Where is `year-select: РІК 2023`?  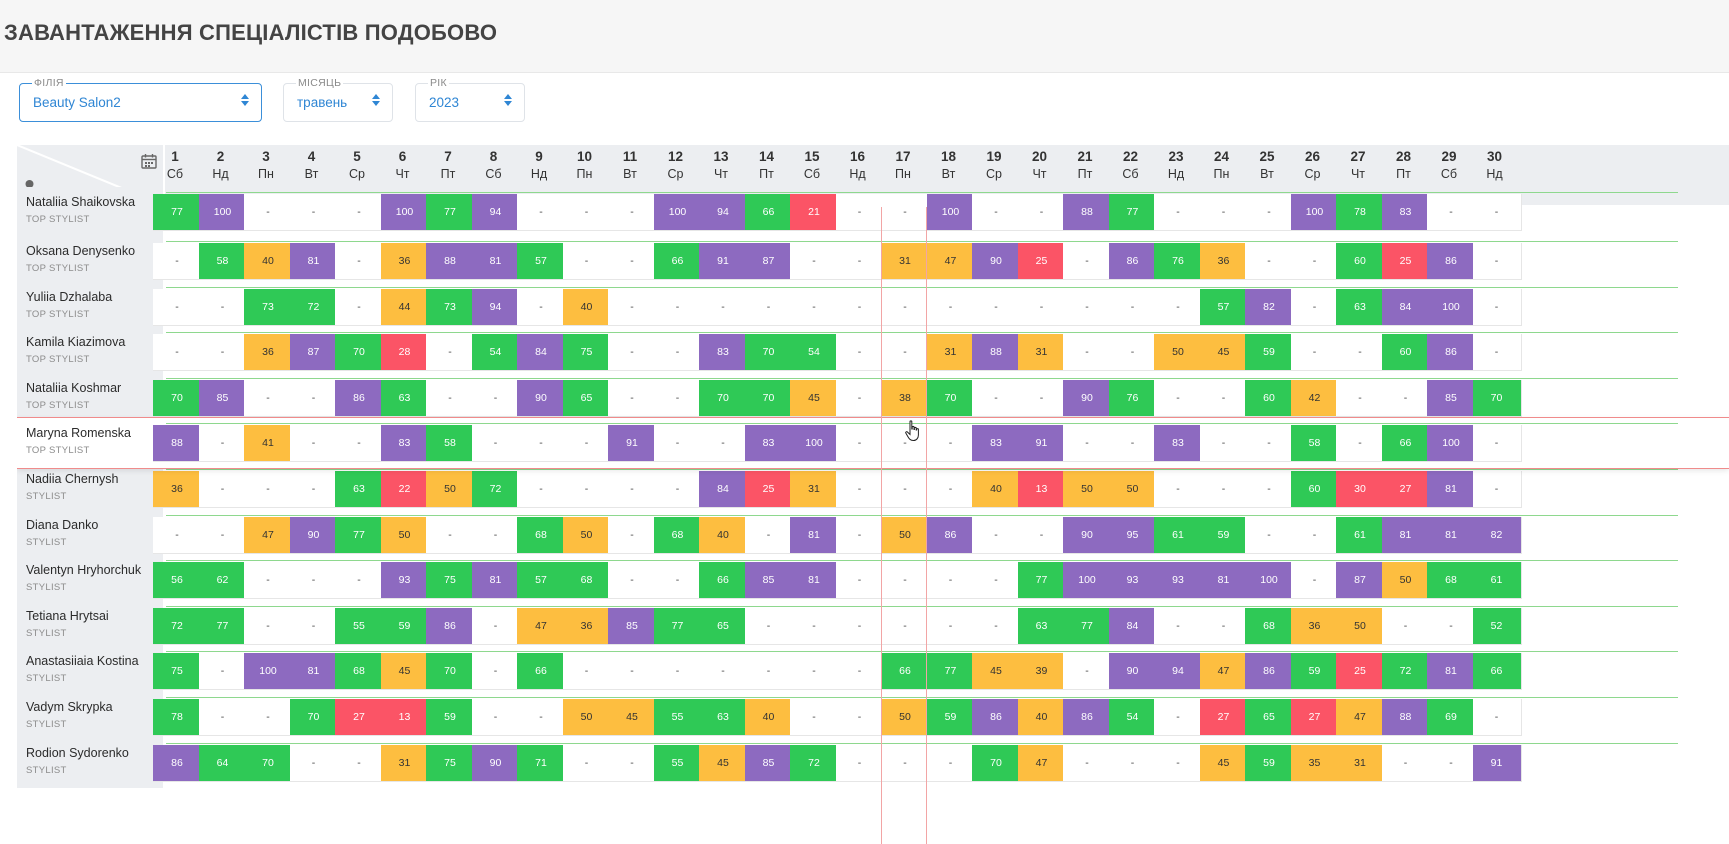 year-select: РІК 2023 is located at coordinates (470, 99).